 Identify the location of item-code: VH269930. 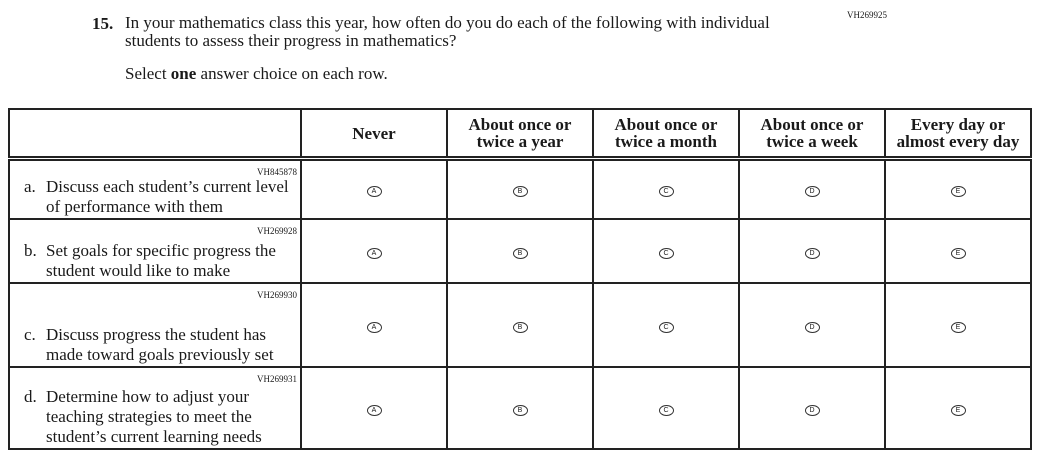
(277, 294).